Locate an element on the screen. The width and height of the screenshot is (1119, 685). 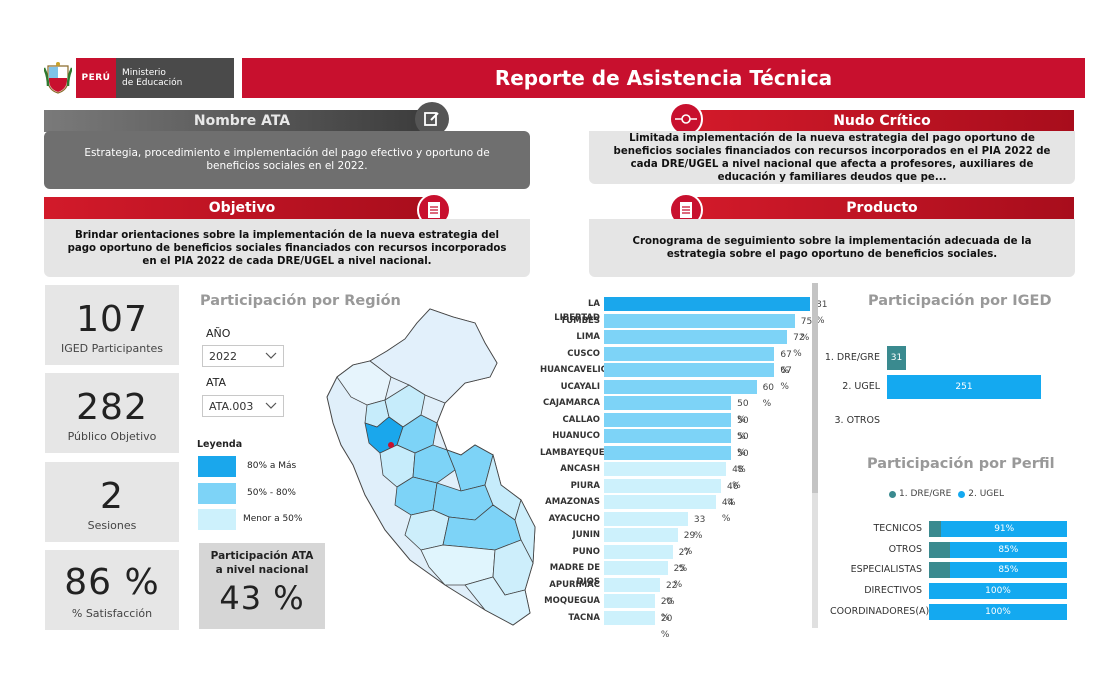
legend-swatch-low is located at coordinates (217, 519).